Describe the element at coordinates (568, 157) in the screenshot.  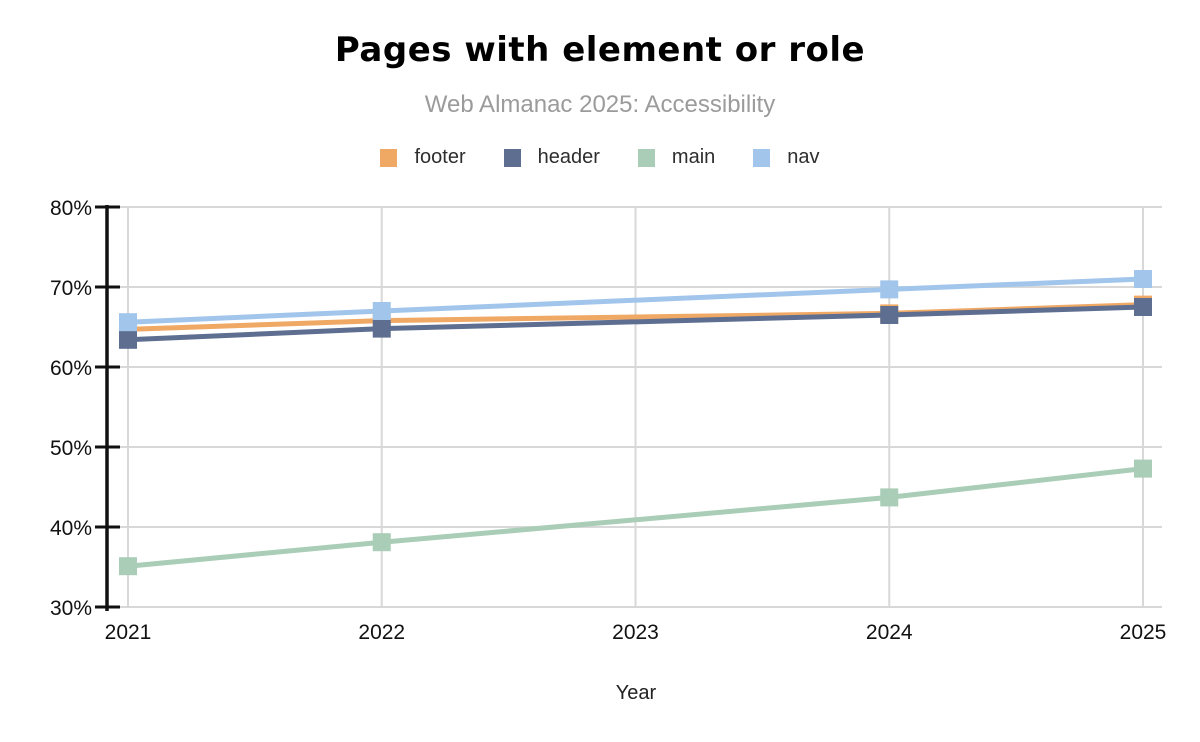
I see `legend-label: header` at that location.